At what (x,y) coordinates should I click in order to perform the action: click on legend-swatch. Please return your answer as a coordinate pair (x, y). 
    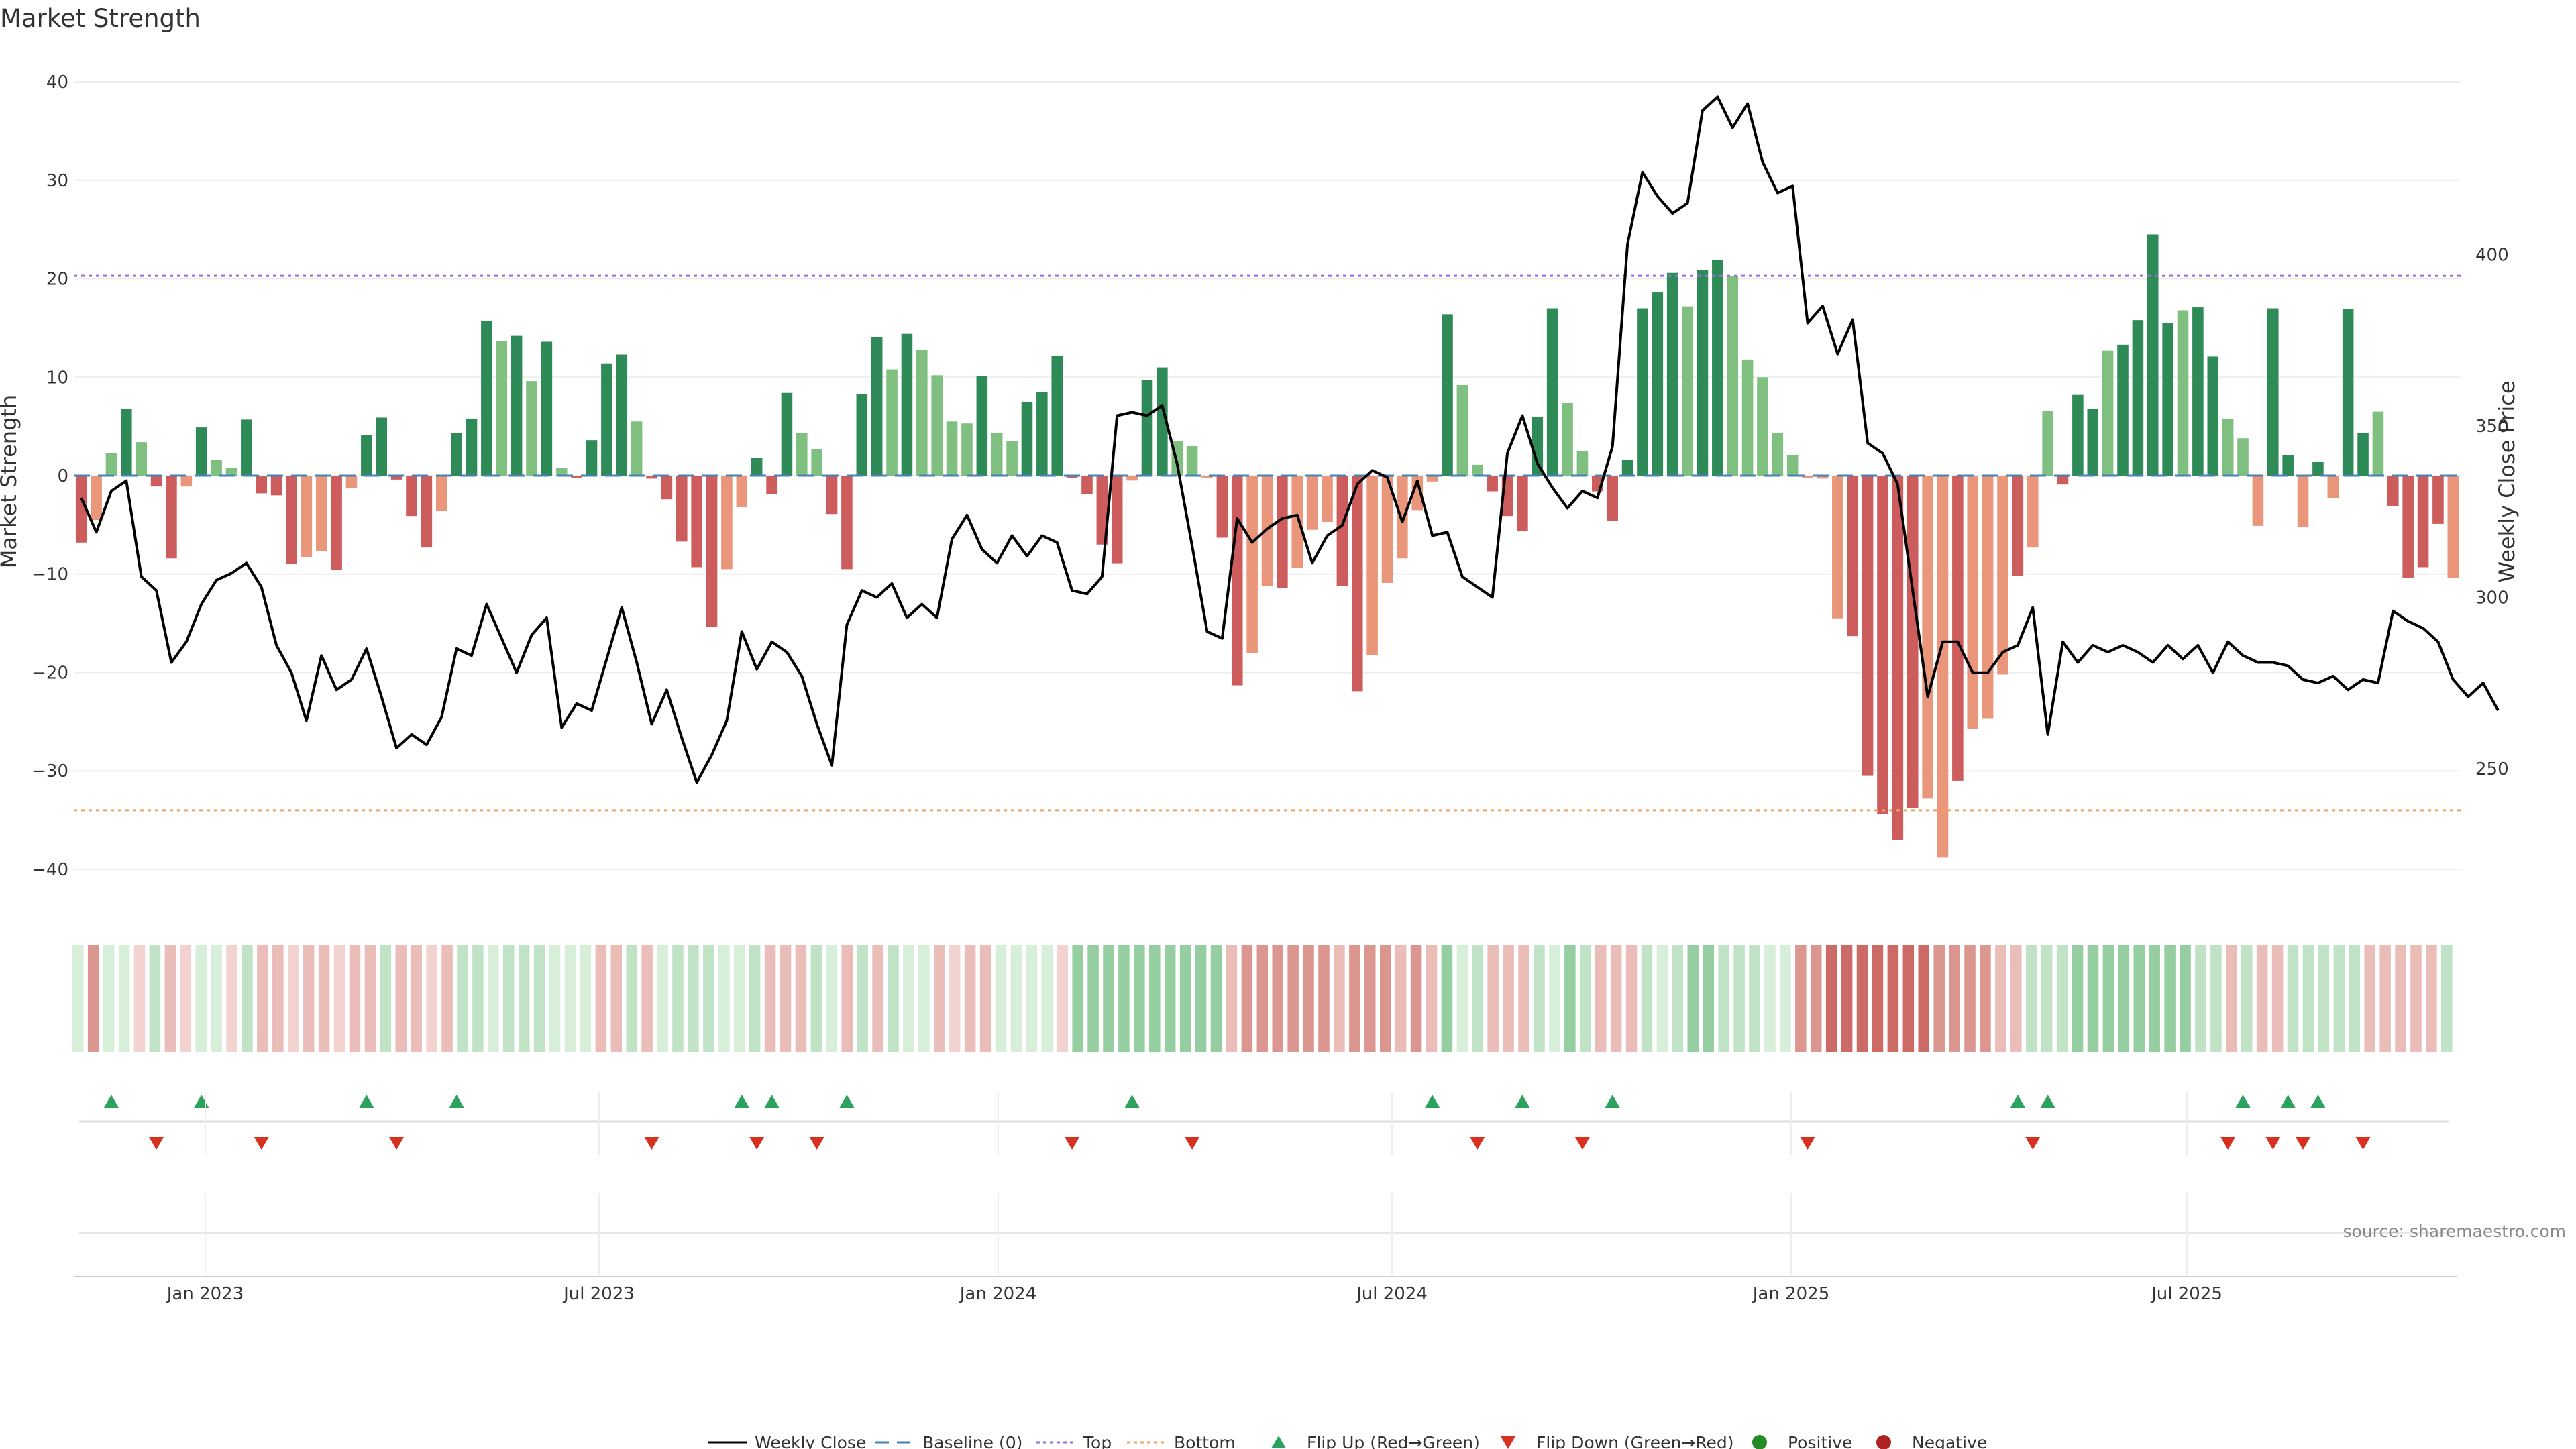
    Looking at the image, I should click on (1278, 1442).